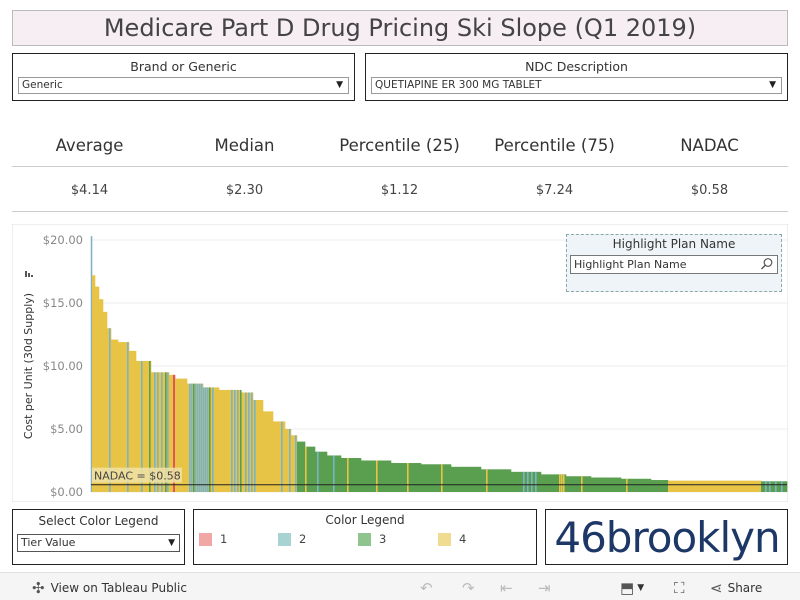 The height and width of the screenshot is (600, 800). Describe the element at coordinates (544, 588) in the screenshot. I see `refresh-button: ⇥` at that location.